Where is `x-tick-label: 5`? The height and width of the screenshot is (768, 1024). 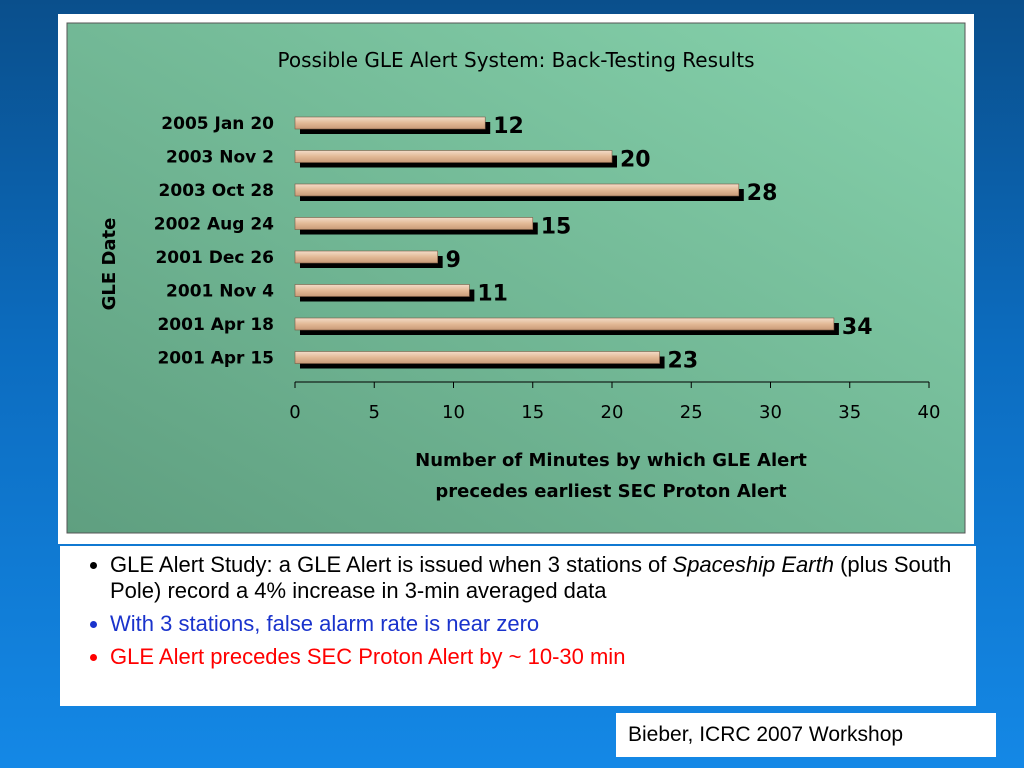 x-tick-label: 5 is located at coordinates (374, 412).